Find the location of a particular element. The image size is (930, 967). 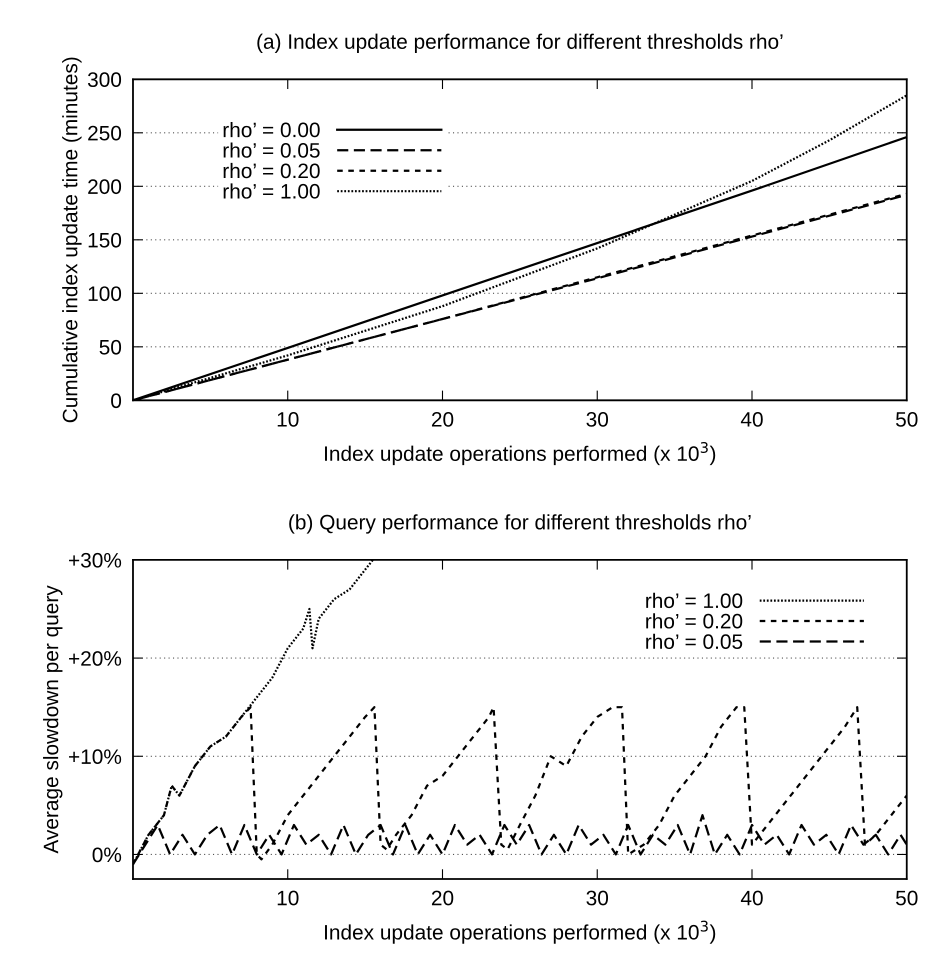

y-tick-label: 200 is located at coordinates (105, 186).